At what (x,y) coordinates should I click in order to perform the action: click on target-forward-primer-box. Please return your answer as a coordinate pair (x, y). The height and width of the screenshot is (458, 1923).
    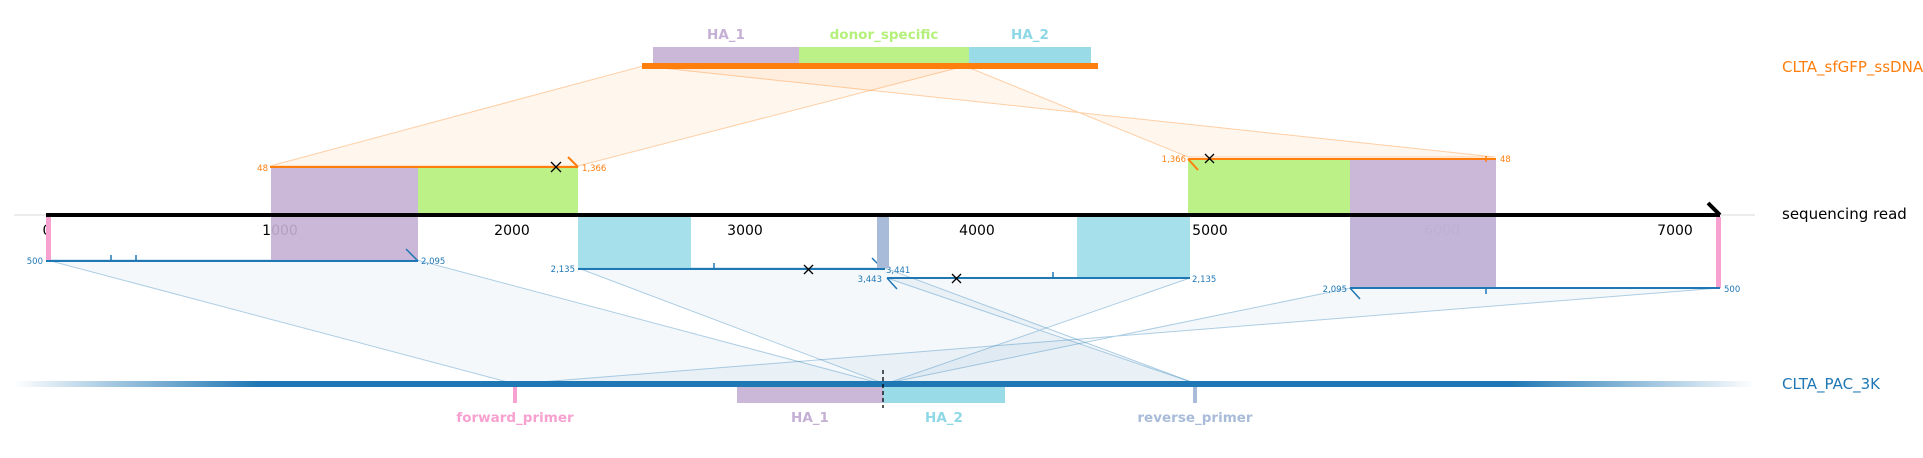
    Looking at the image, I should click on (515, 395).